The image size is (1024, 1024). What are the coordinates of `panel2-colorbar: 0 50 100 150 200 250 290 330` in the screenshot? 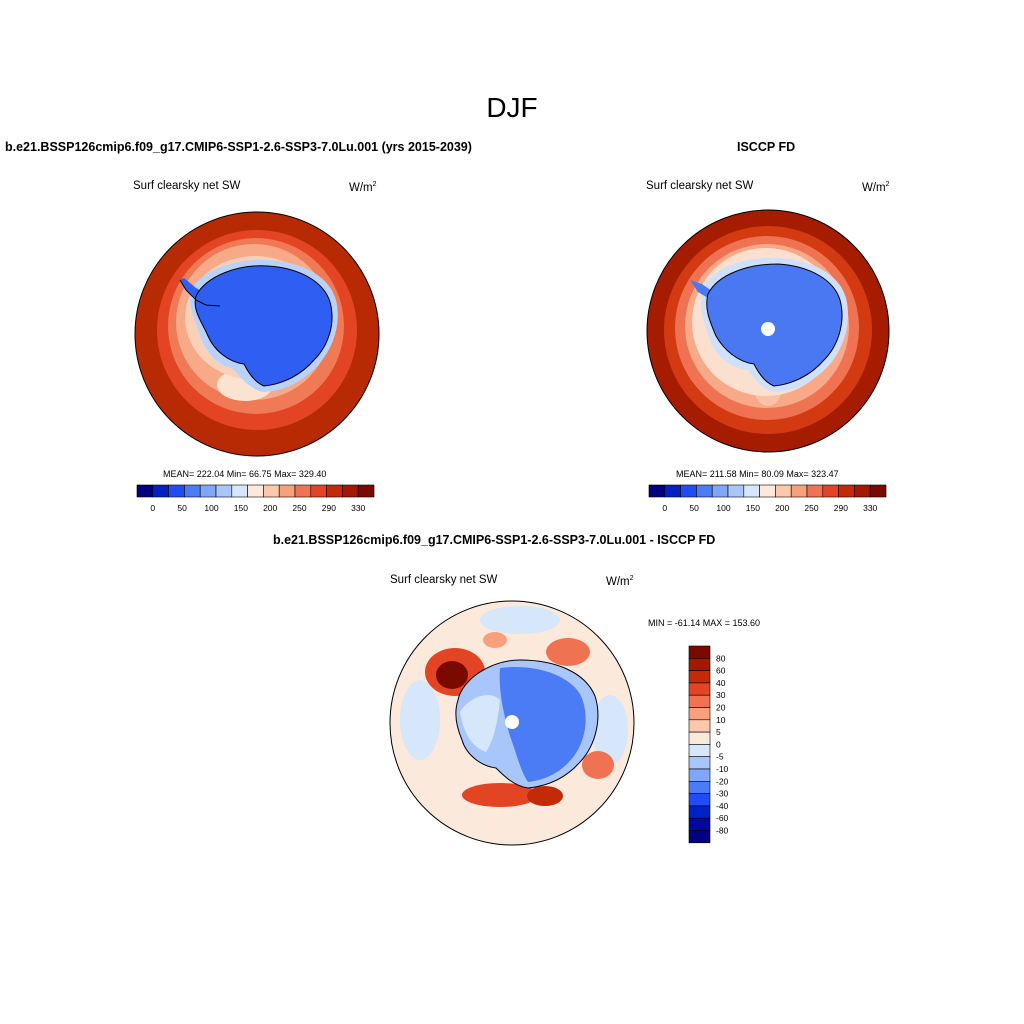 It's located at (767, 498).